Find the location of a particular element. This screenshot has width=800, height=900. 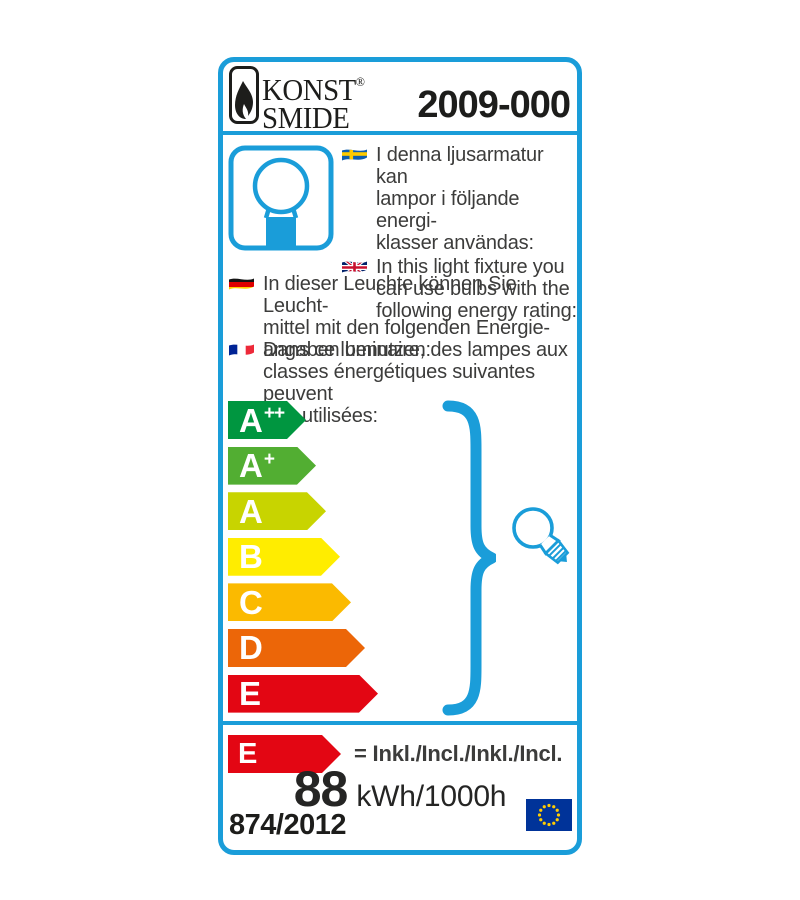

rating-row: E = Inkl./Incl./Inkl./Incl. is located at coordinates (395, 754).